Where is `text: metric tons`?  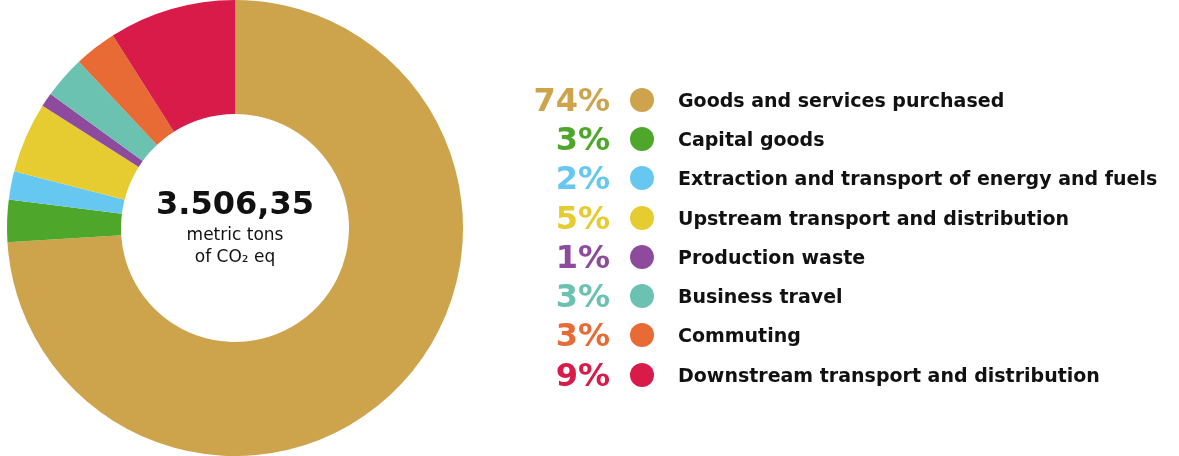
text: metric tons is located at coordinates (235, 234).